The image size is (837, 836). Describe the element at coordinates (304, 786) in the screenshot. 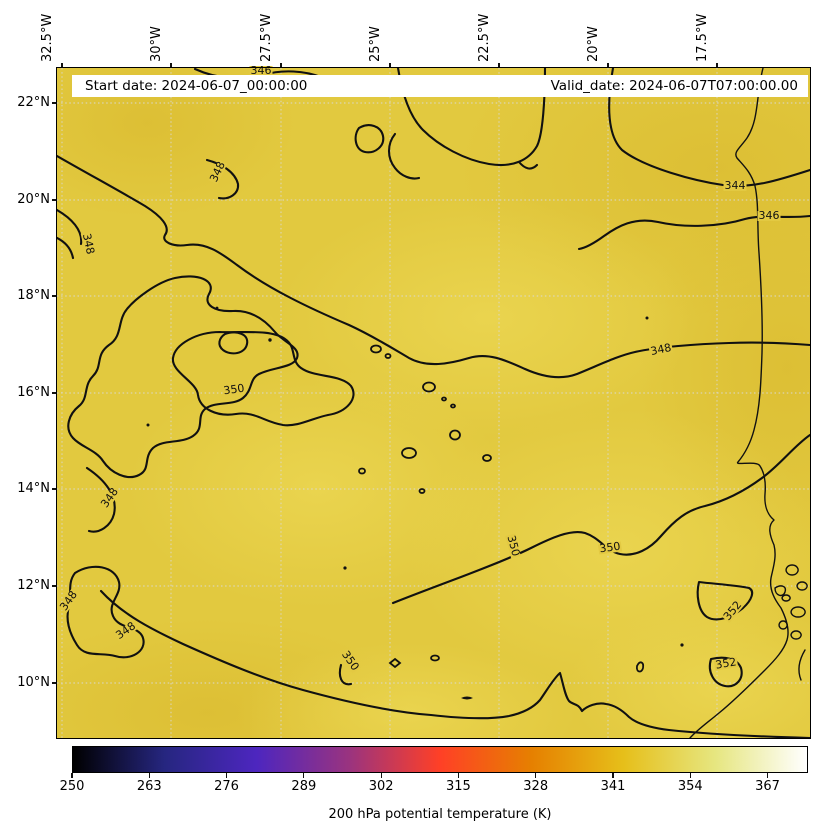

I see `colorbar-tick-label: 289` at that location.